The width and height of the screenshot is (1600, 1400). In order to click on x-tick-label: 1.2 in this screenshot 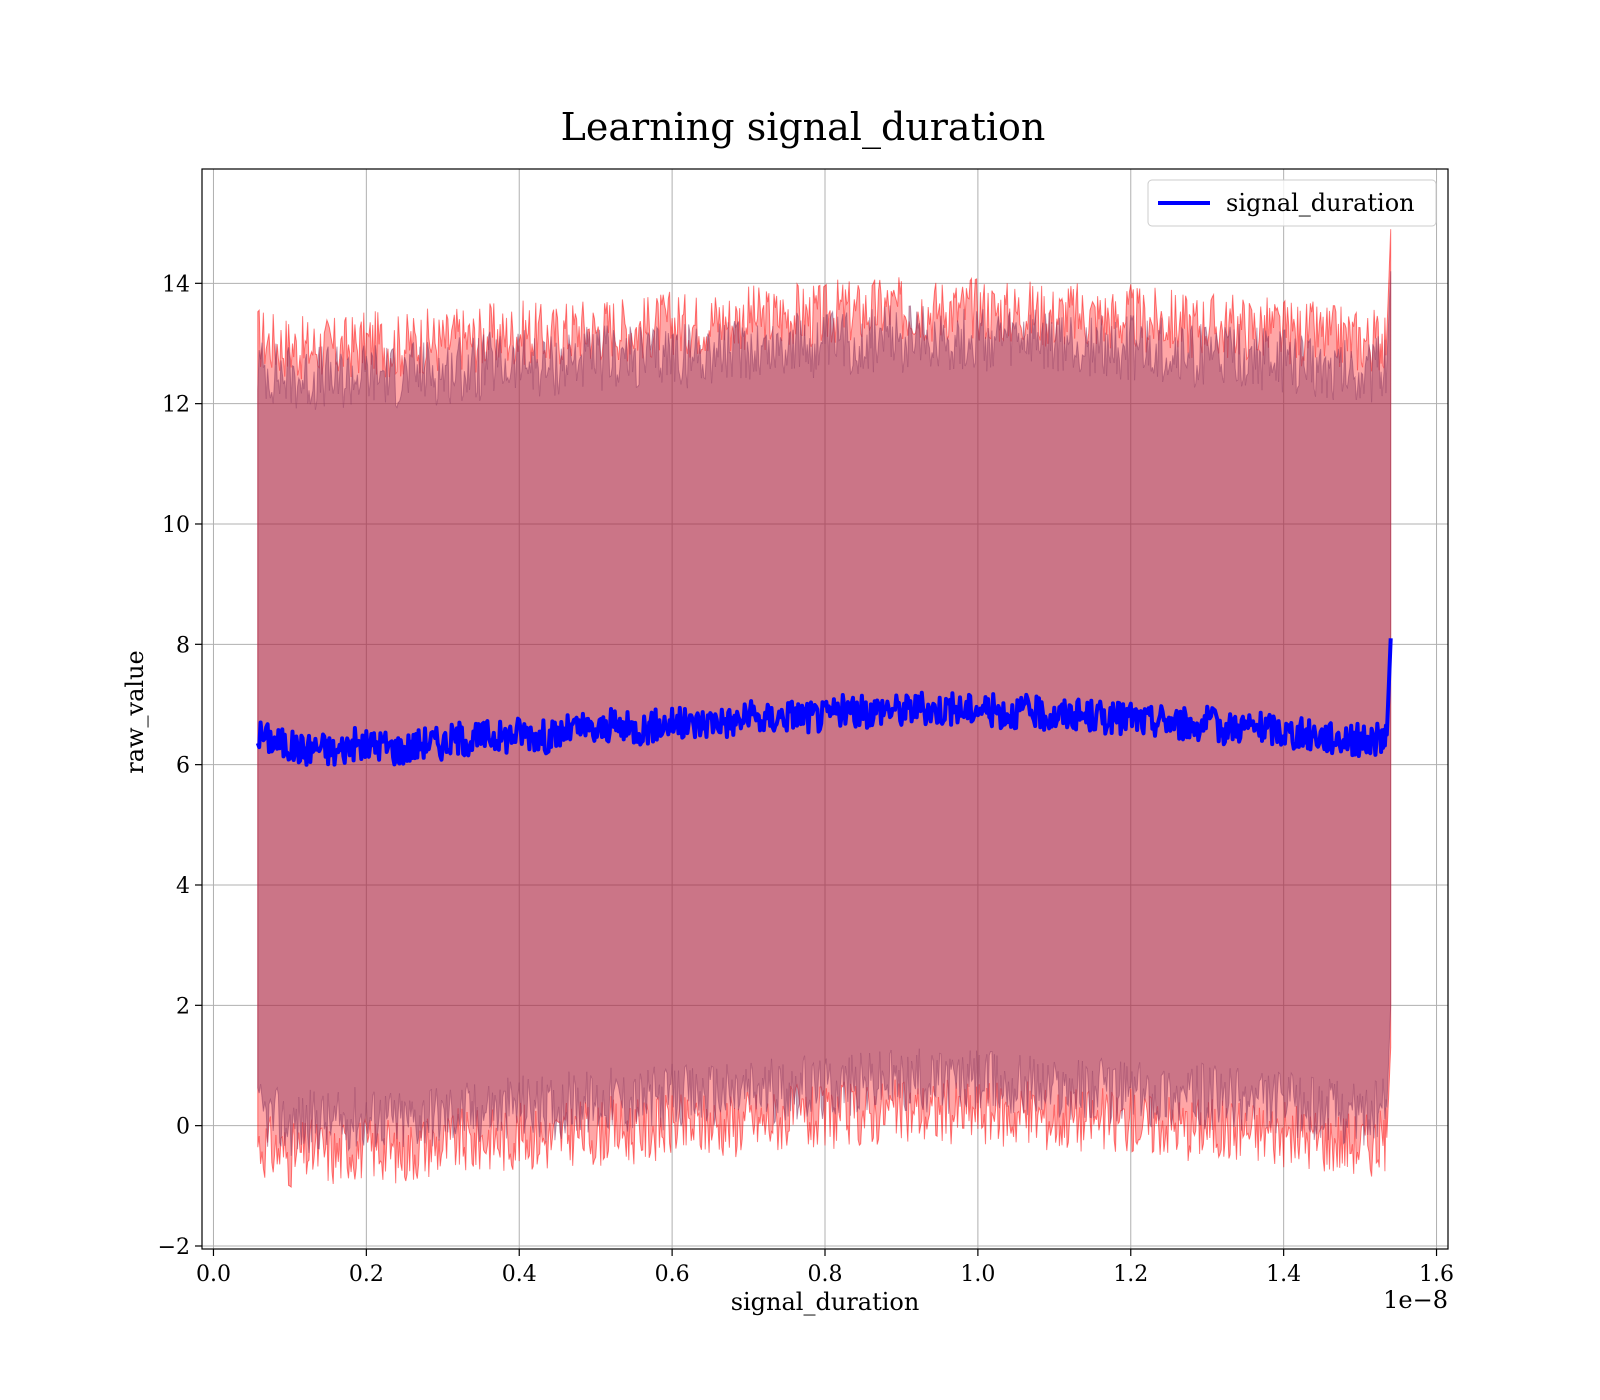, I will do `click(1130, 1274)`.